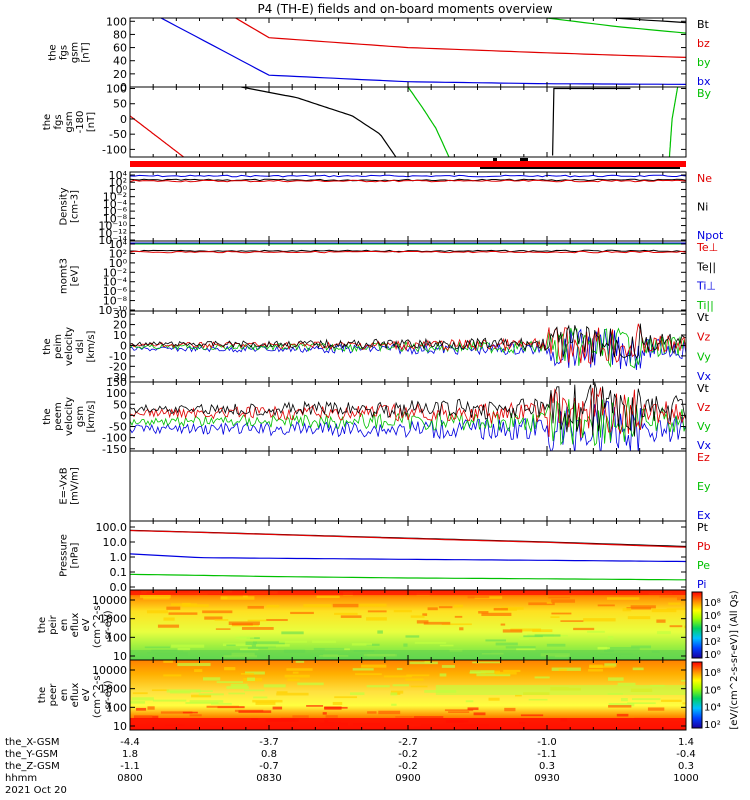 This screenshot has height=800, width=750. I want to click on panel-ylabel: en, so click(64, 625).